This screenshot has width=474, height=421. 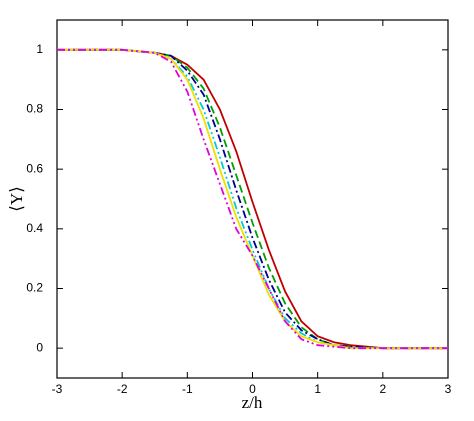 I want to click on x-tick-label: -2, so click(x=122, y=389).